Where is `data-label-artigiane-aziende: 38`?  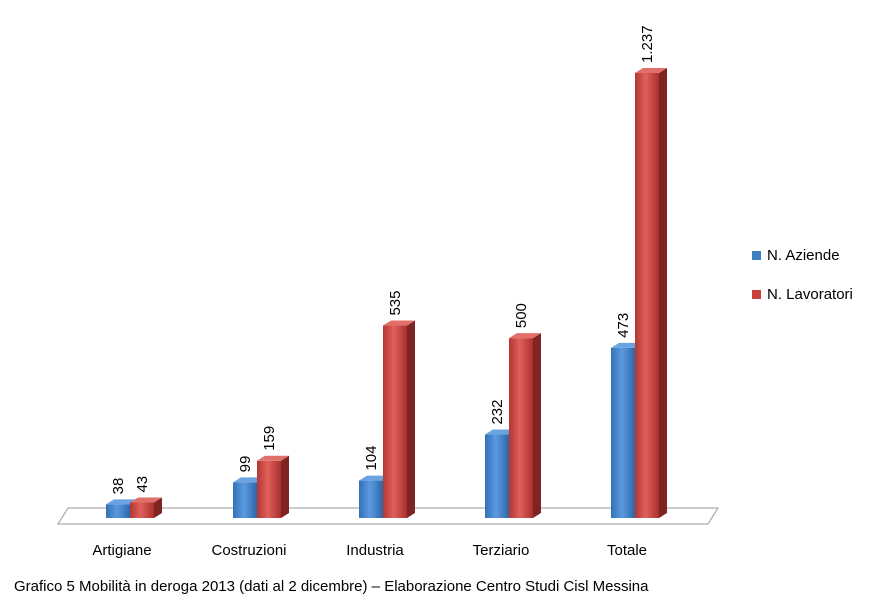
data-label-artigiane-aziende: 38 is located at coordinates (118, 486).